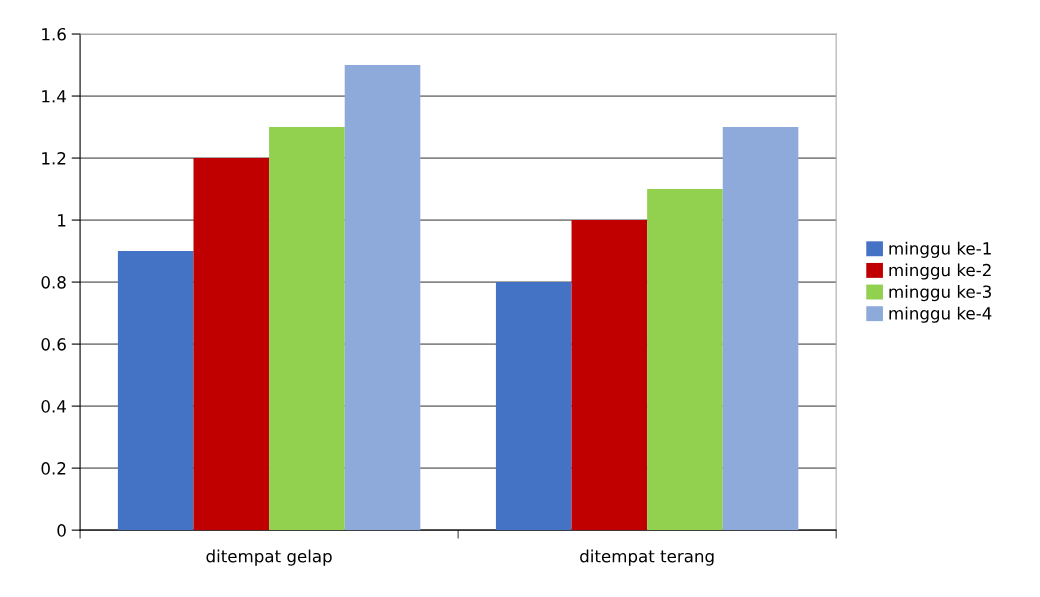 This screenshot has height=597, width=1040. Describe the element at coordinates (940, 249) in the screenshot. I see `legend-label: minggu ke-1` at that location.